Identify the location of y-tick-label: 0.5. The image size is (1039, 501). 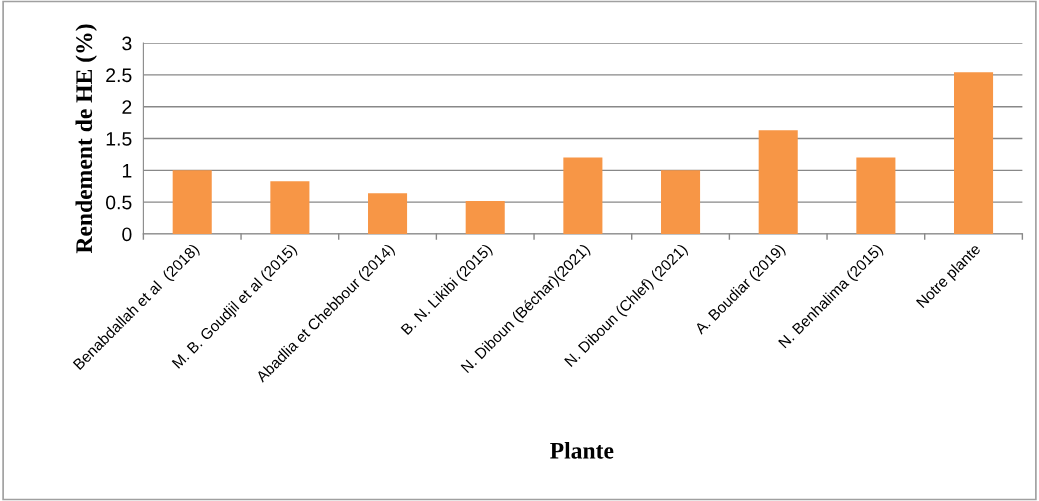
(119, 202).